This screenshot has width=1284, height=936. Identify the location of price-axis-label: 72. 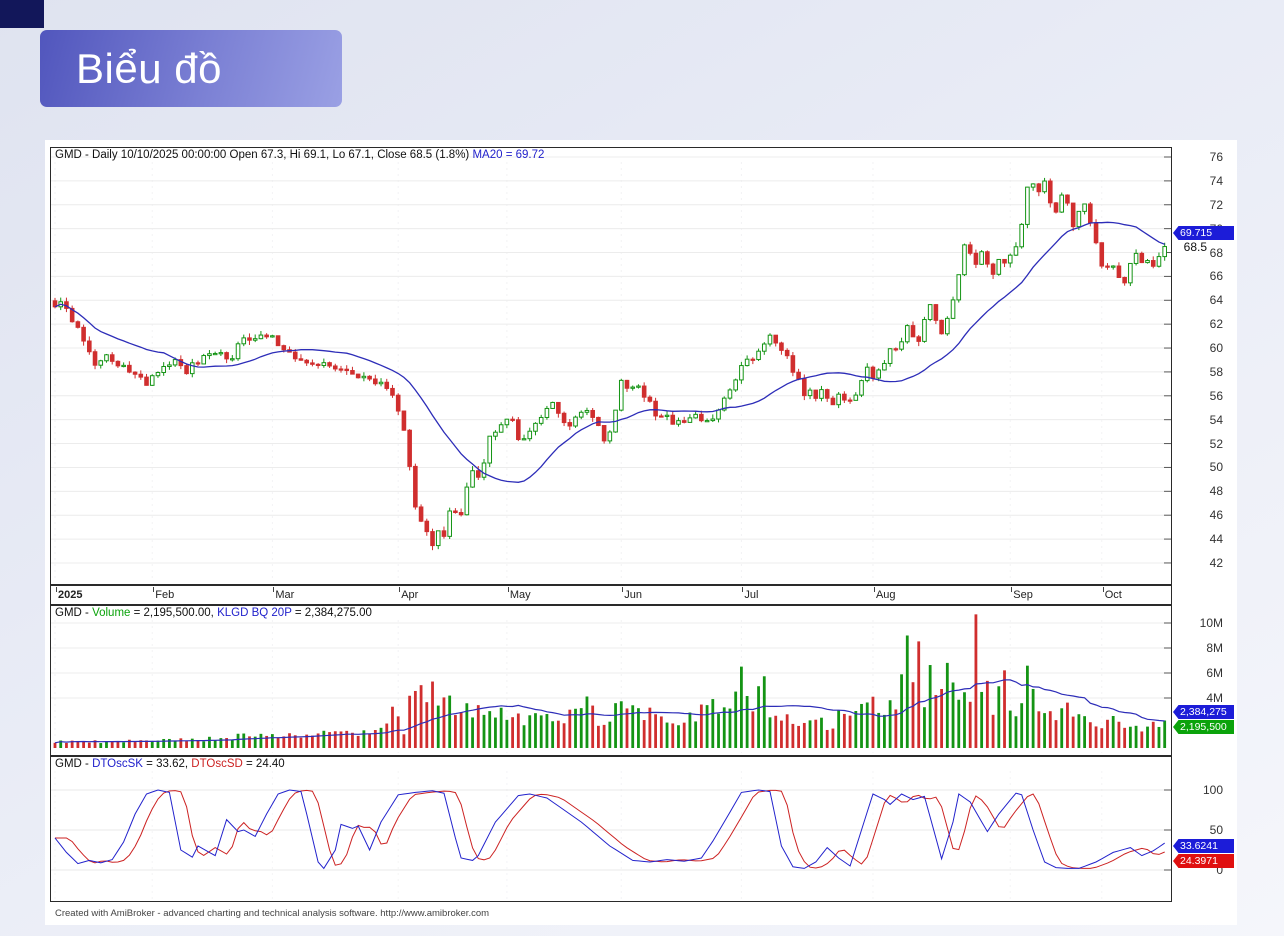
(1216, 204).